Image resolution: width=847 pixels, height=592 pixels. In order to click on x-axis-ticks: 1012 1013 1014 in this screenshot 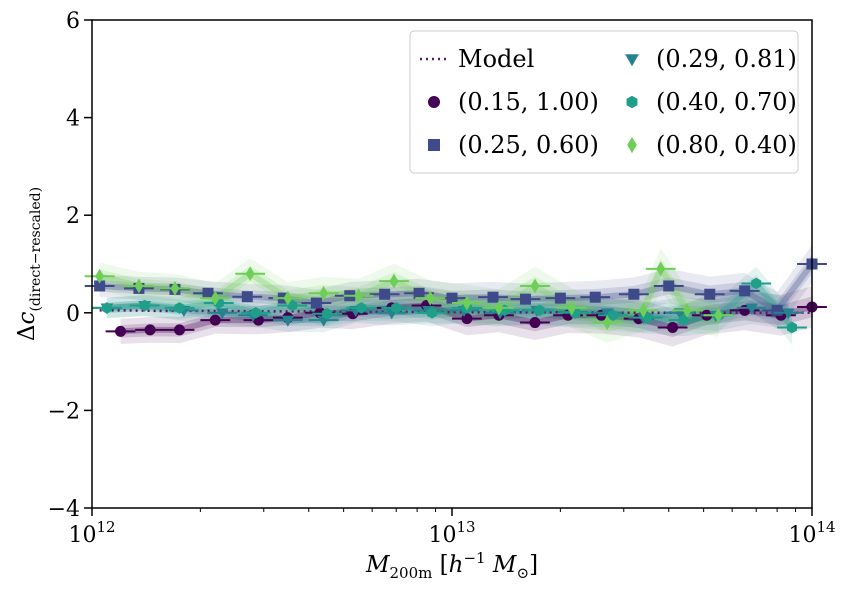, I will do `click(452, 528)`.